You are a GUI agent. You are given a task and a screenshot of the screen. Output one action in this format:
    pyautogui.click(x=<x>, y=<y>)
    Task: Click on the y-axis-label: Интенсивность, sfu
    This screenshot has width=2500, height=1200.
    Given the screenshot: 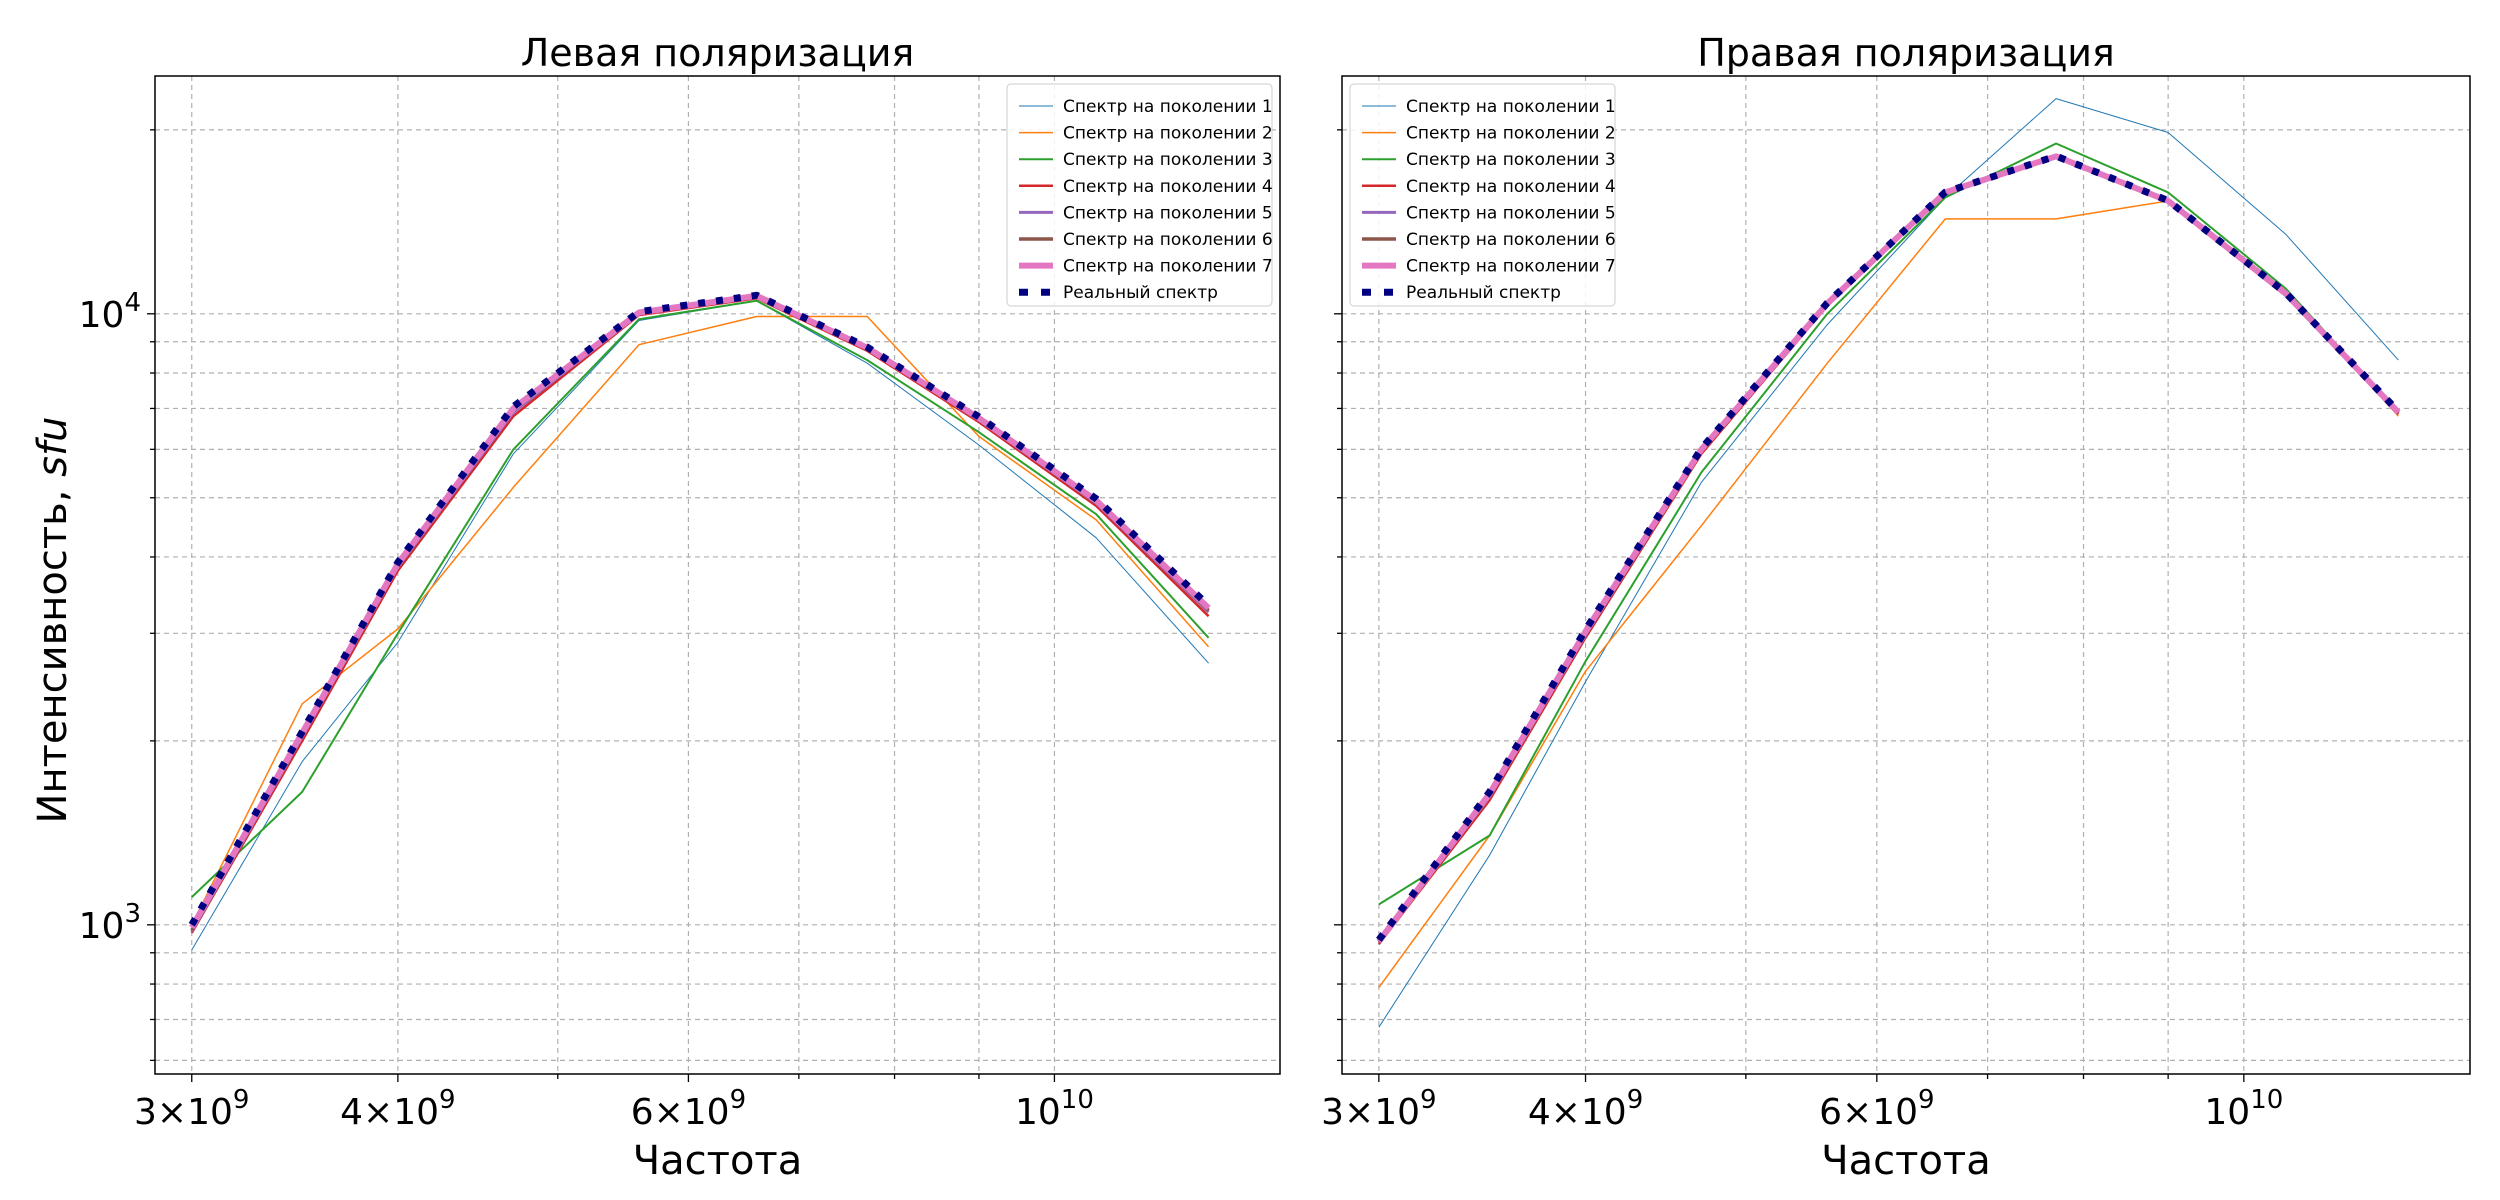 What is the action you would take?
    pyautogui.click(x=53, y=620)
    